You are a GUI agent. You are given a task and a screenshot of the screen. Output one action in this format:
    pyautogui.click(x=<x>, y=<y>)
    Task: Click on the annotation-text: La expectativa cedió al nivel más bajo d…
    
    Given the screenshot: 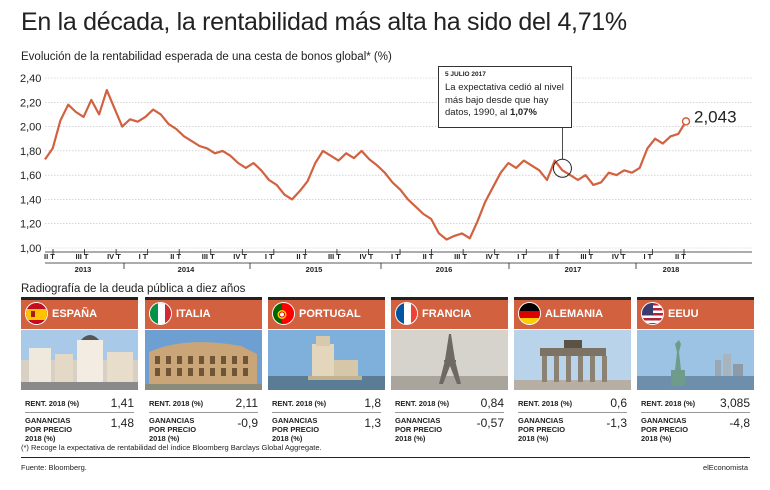 What is the action you would take?
    pyautogui.click(x=505, y=101)
    